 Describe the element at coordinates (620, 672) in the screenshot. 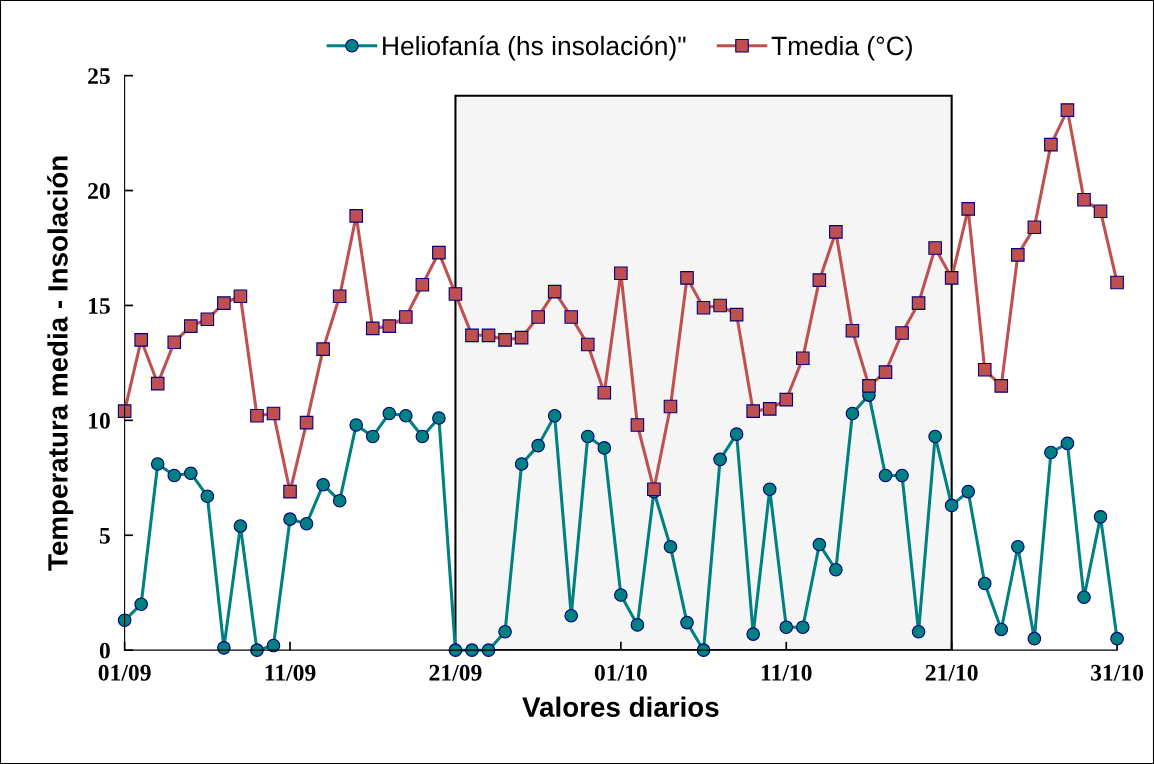

I see `x-tick-label: 01/10` at that location.